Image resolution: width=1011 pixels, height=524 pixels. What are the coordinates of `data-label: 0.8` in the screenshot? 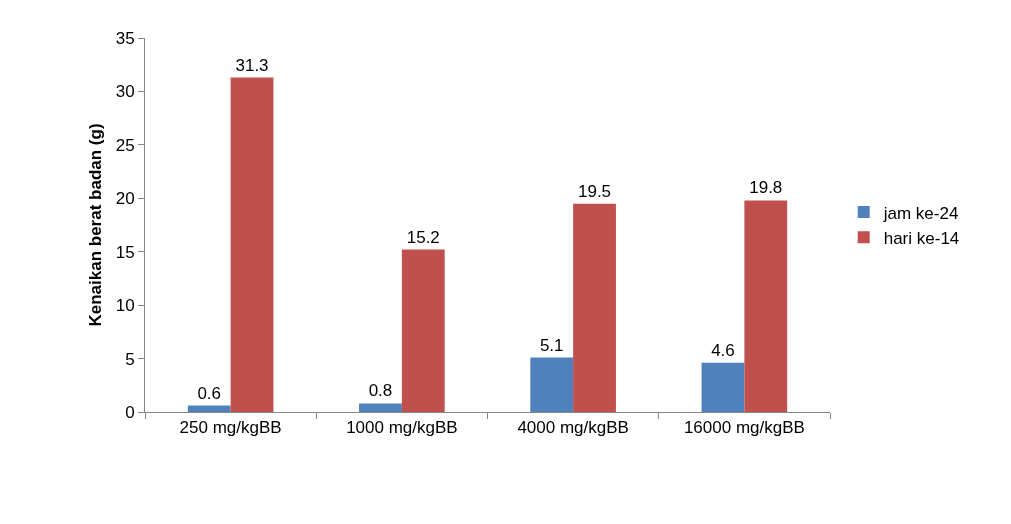 It's located at (380, 391).